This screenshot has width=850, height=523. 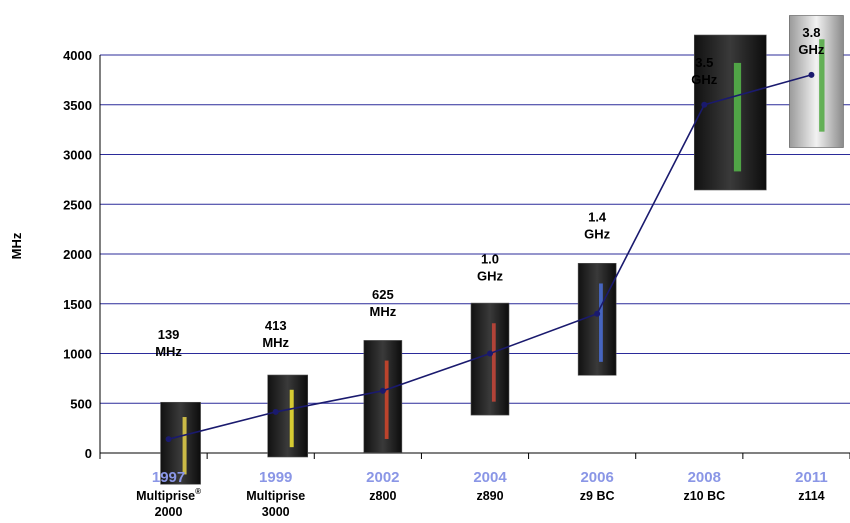 What do you see at coordinates (811, 477) in the screenshot?
I see `x-tick-year: 2011` at bounding box center [811, 477].